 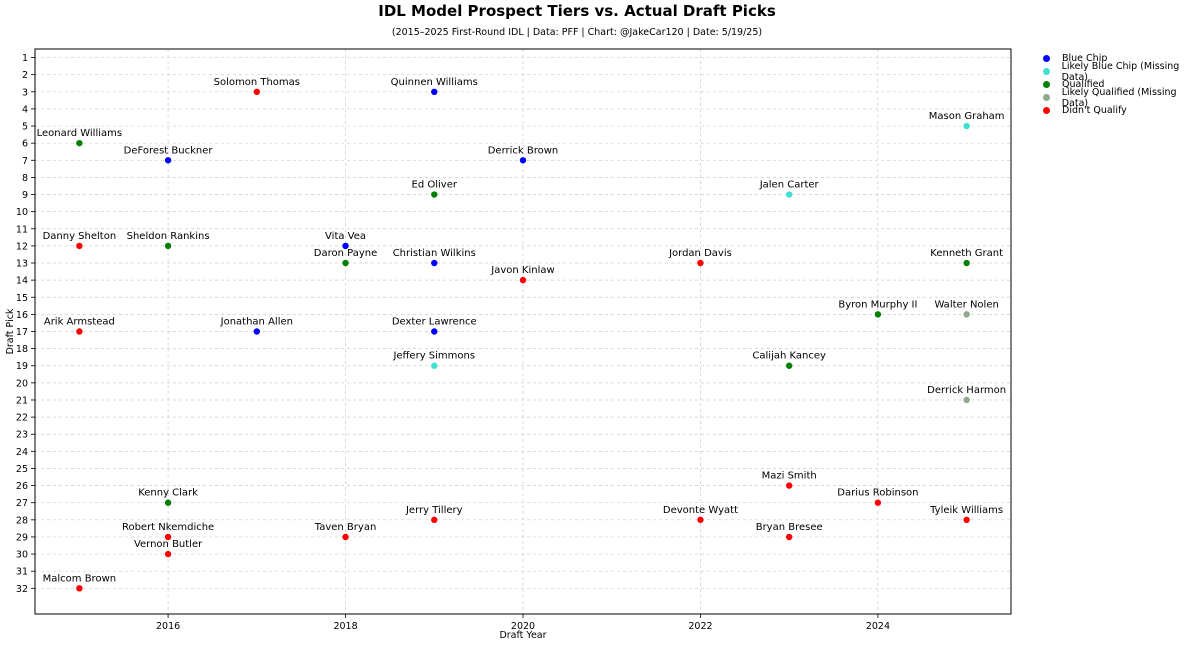 I want to click on y-tick-label: 25, so click(x=22, y=469).